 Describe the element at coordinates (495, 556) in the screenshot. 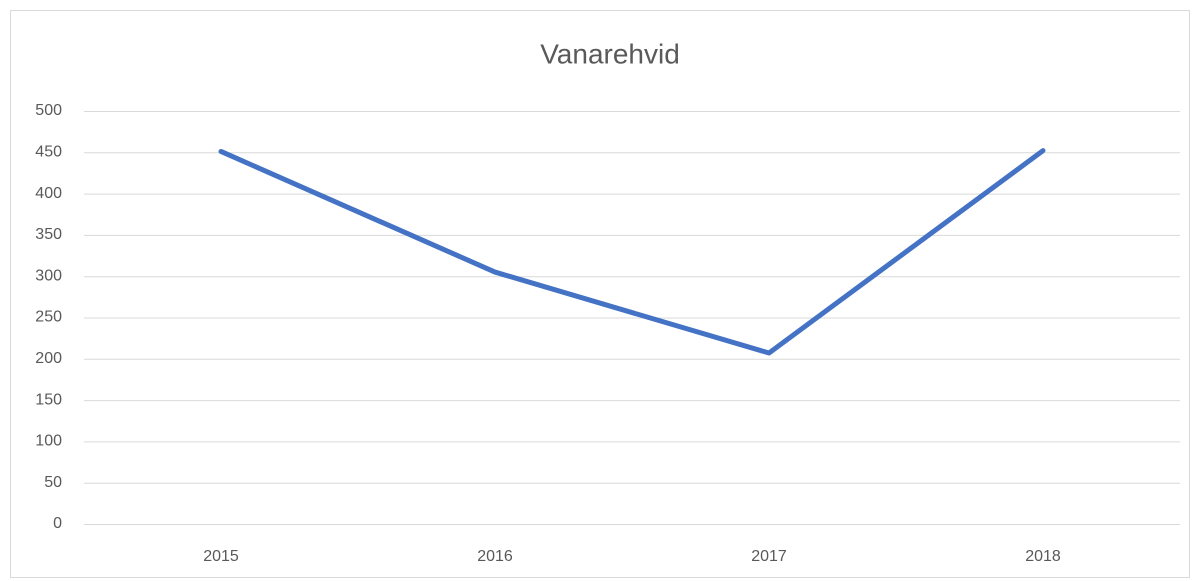

I see `x-tick-label: 2016` at that location.